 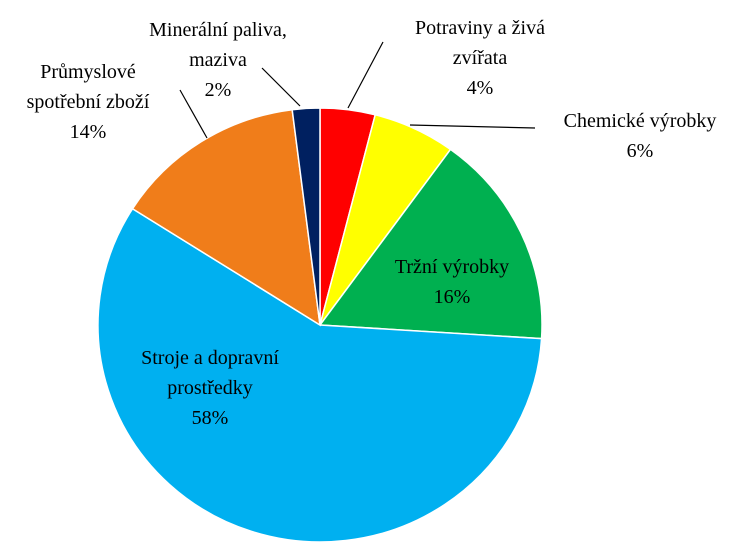 I want to click on data-label: Potraviny a živá zvířata 4%, so click(x=480, y=58).